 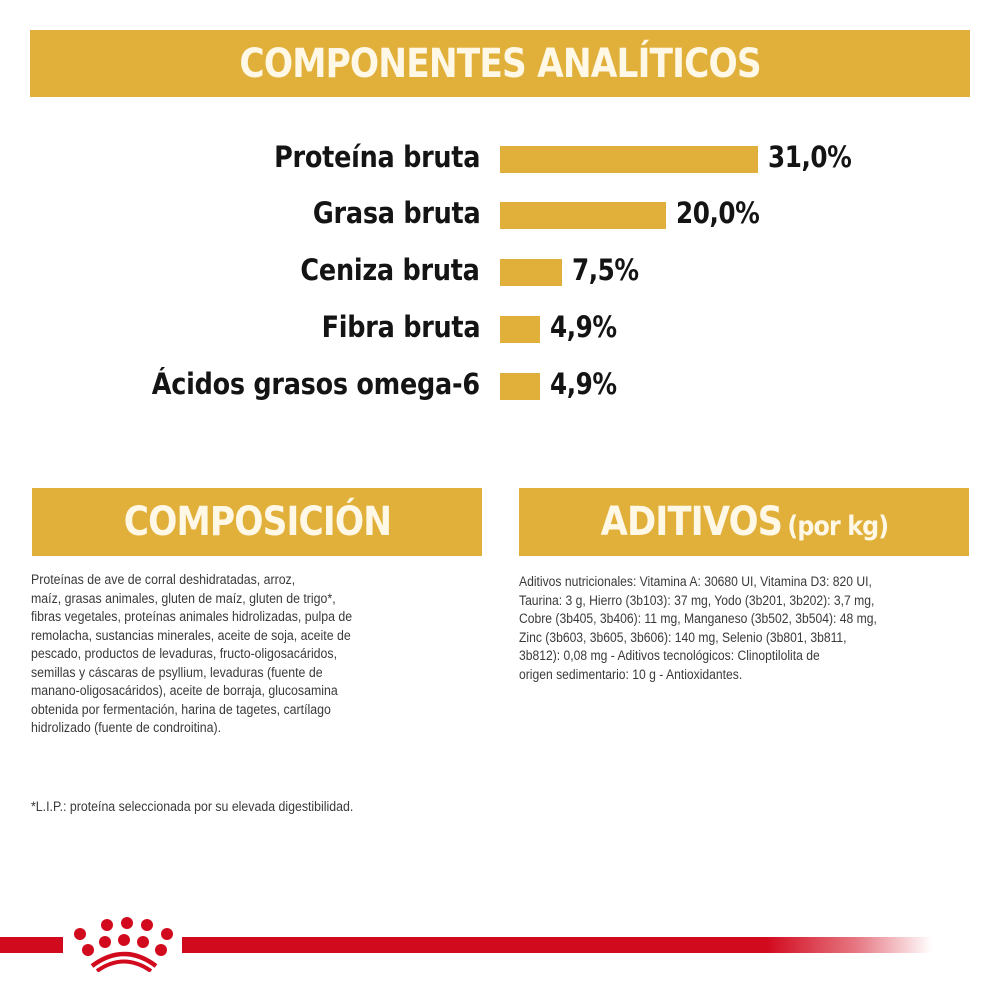 What do you see at coordinates (810, 157) in the screenshot?
I see `chart-row-value: 31,0%` at bounding box center [810, 157].